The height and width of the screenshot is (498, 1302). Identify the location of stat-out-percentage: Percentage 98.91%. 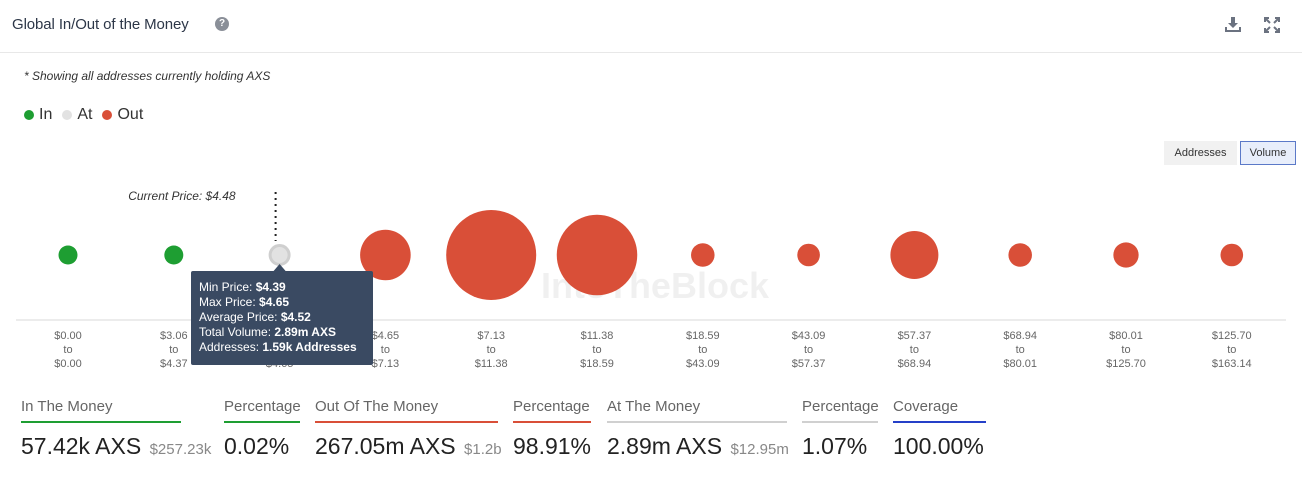
(552, 429).